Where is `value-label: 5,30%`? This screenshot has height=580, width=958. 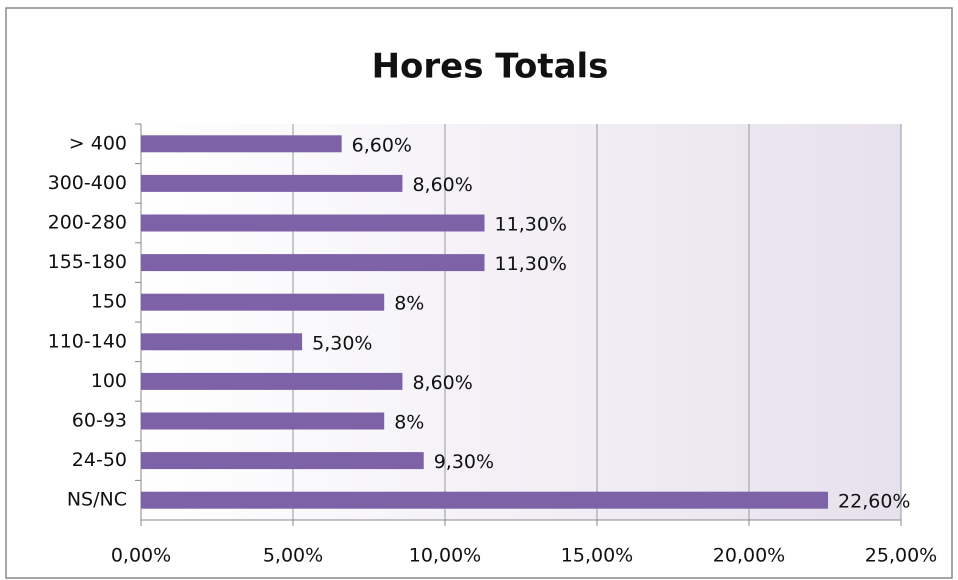
value-label: 5,30% is located at coordinates (342, 343).